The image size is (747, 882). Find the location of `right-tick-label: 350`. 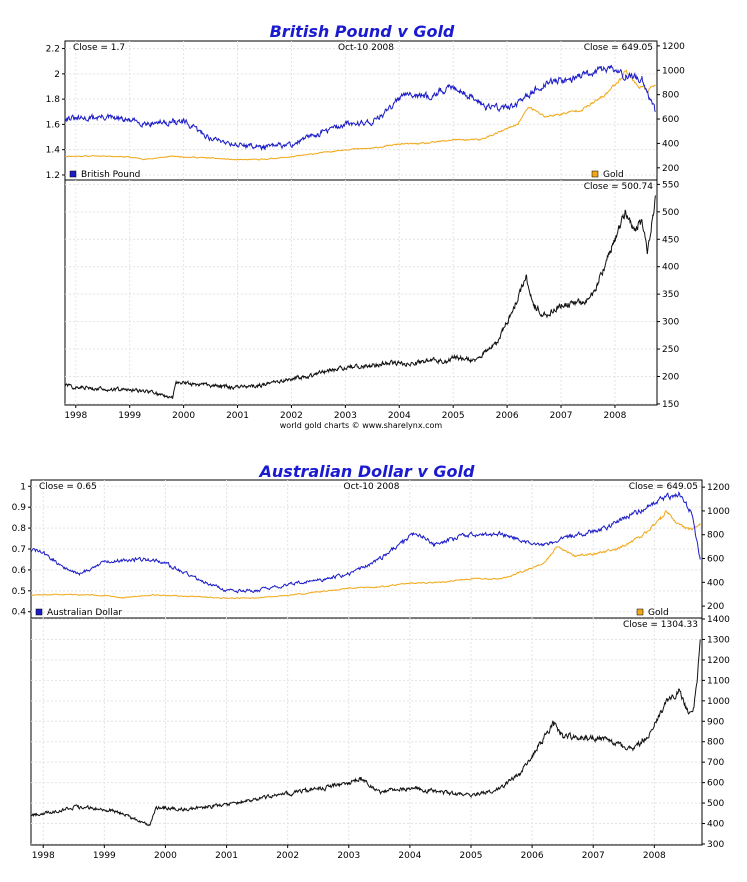

right-tick-label: 350 is located at coordinates (670, 295).